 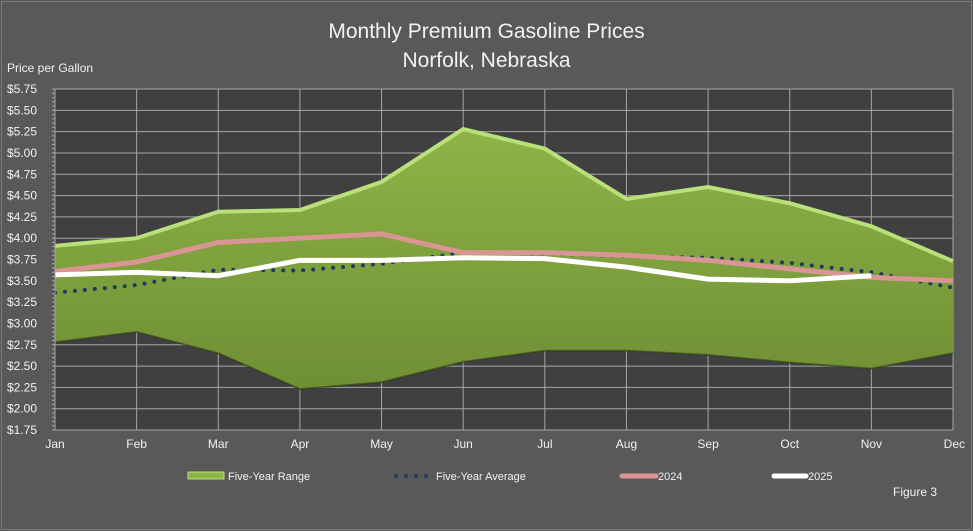 I want to click on y-axis-label: Price per Gallon, so click(x=50, y=68).